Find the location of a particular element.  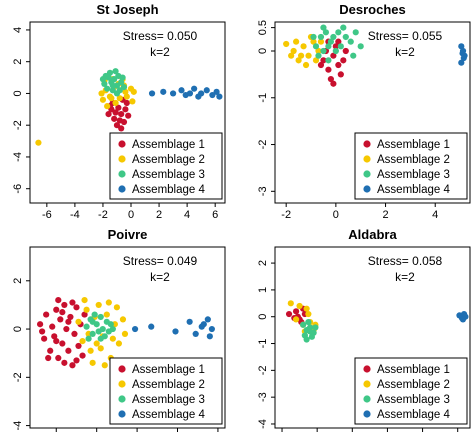

panel-title: Aldabra is located at coordinates (372, 234).